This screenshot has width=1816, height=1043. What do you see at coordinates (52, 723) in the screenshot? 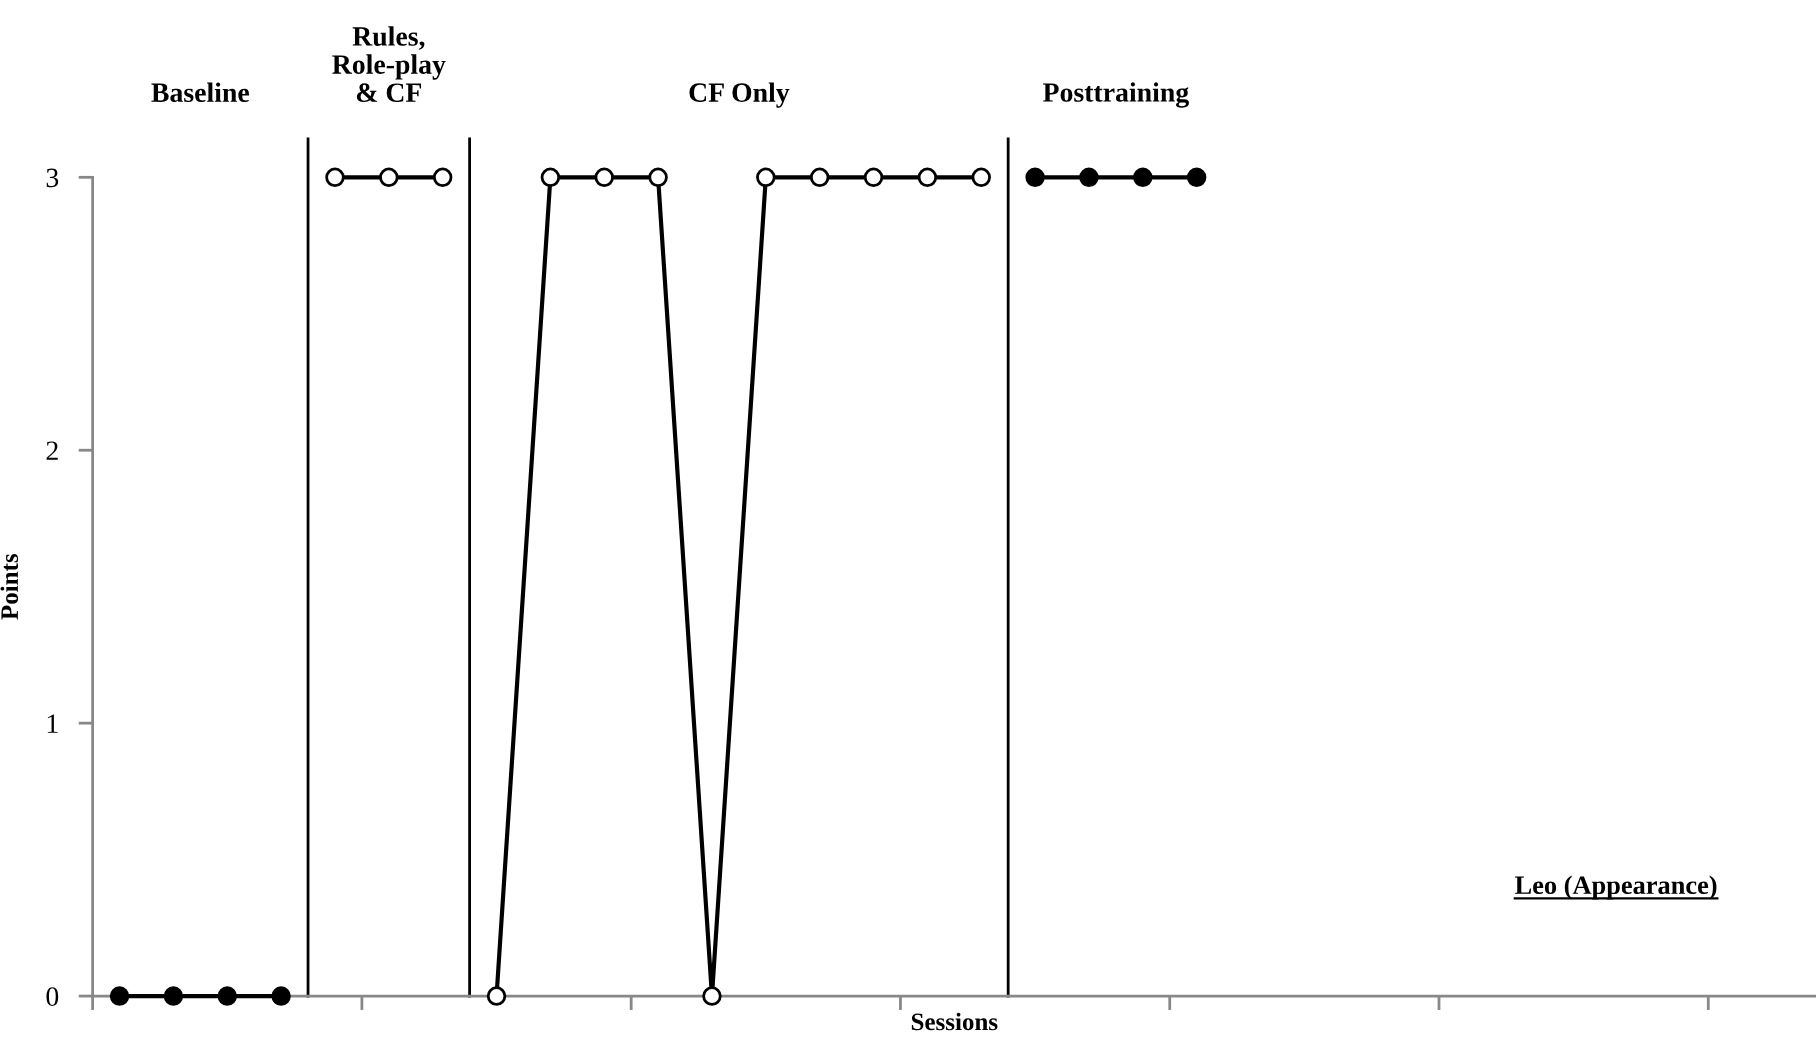
I see `y-tick-label: 1` at bounding box center [52, 723].